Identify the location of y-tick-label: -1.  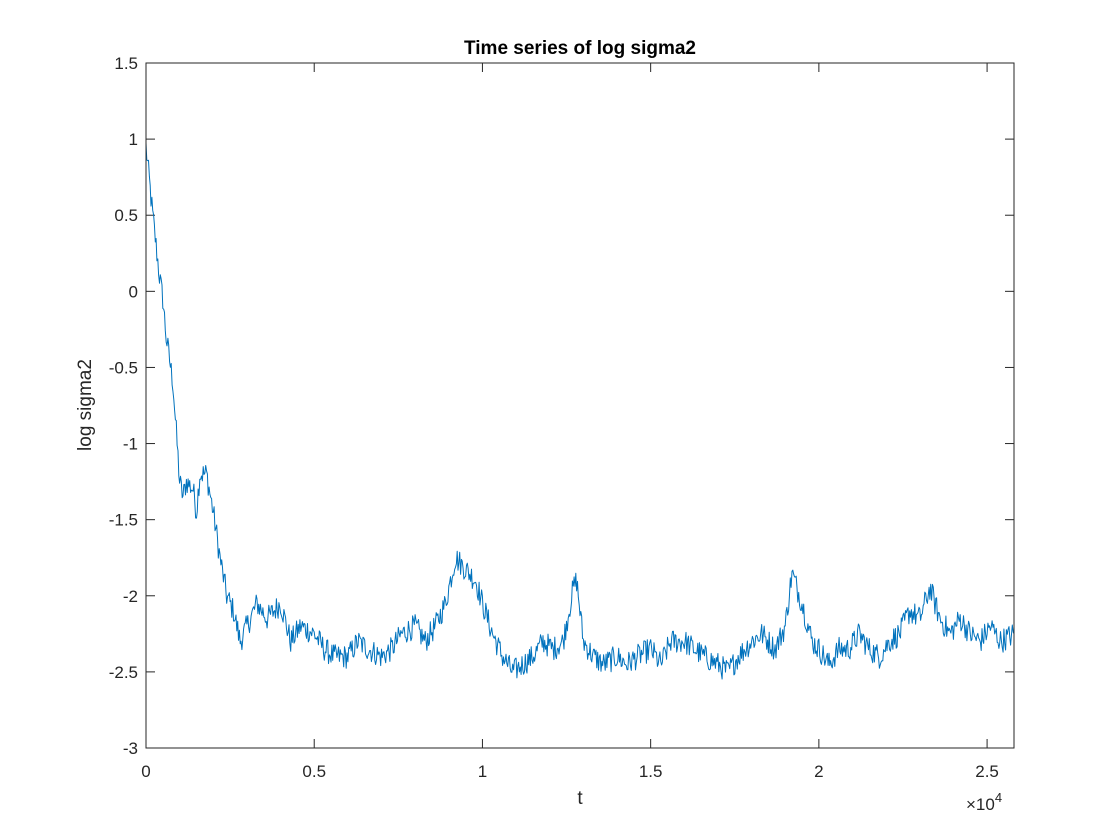
(130, 444).